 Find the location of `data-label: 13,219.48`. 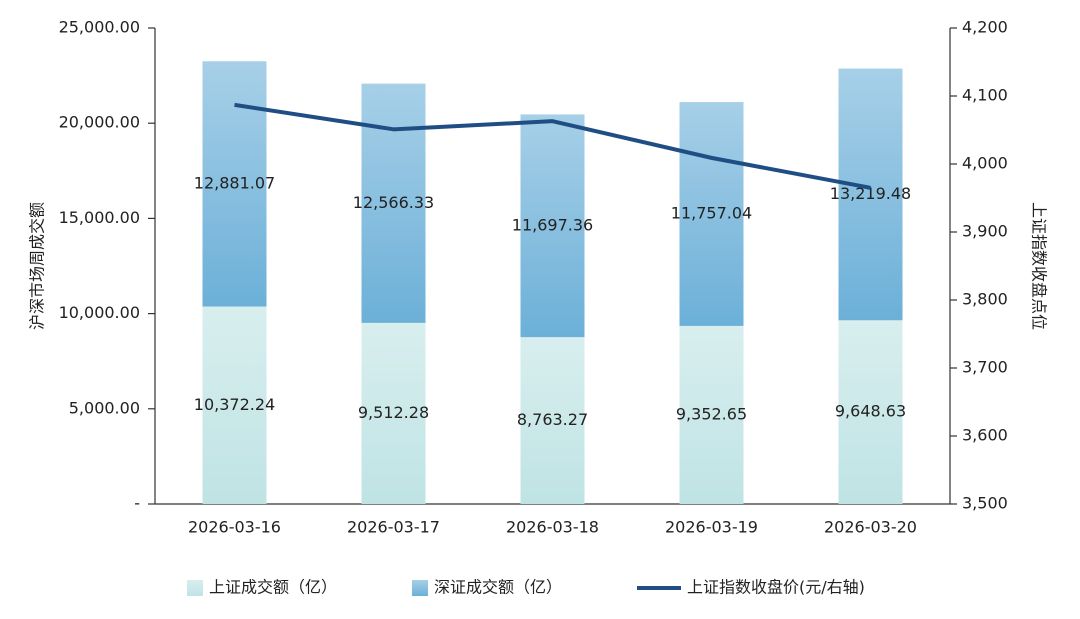

data-label: 13,219.48 is located at coordinates (870, 193).